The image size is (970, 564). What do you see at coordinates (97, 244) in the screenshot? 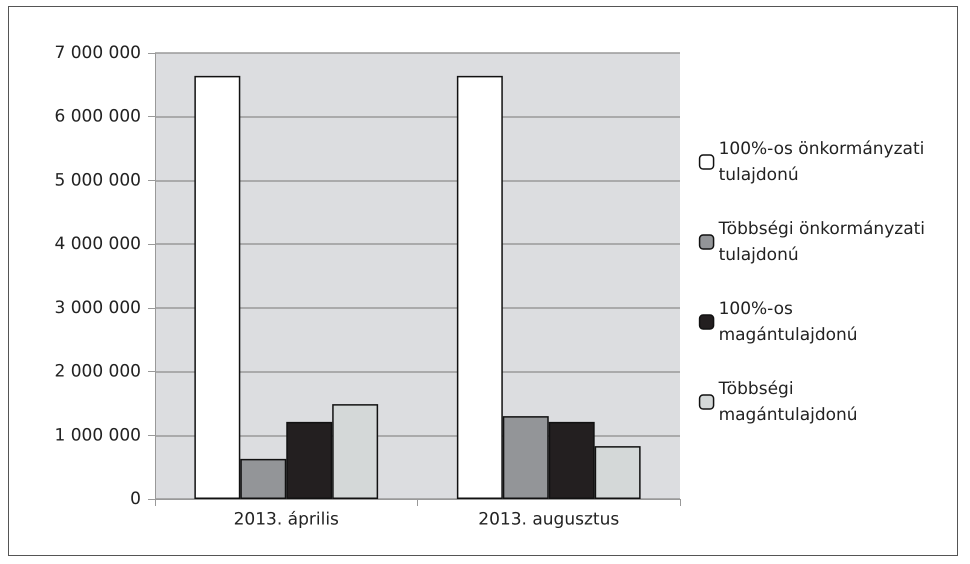
I see `y-tick-label: 4 000 000` at bounding box center [97, 244].